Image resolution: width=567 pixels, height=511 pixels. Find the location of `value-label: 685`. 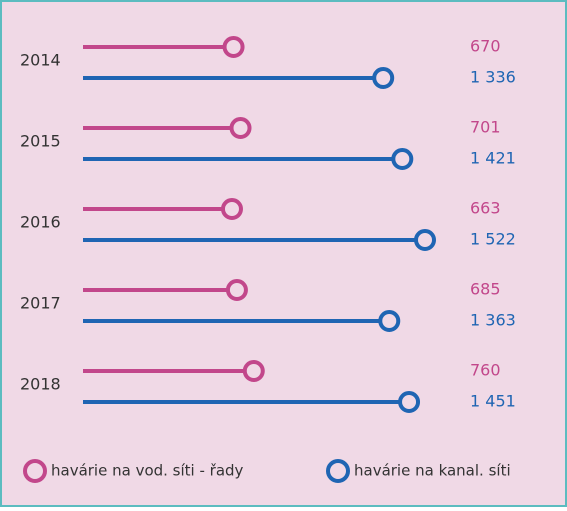

value-label: 685 is located at coordinates (485, 289).